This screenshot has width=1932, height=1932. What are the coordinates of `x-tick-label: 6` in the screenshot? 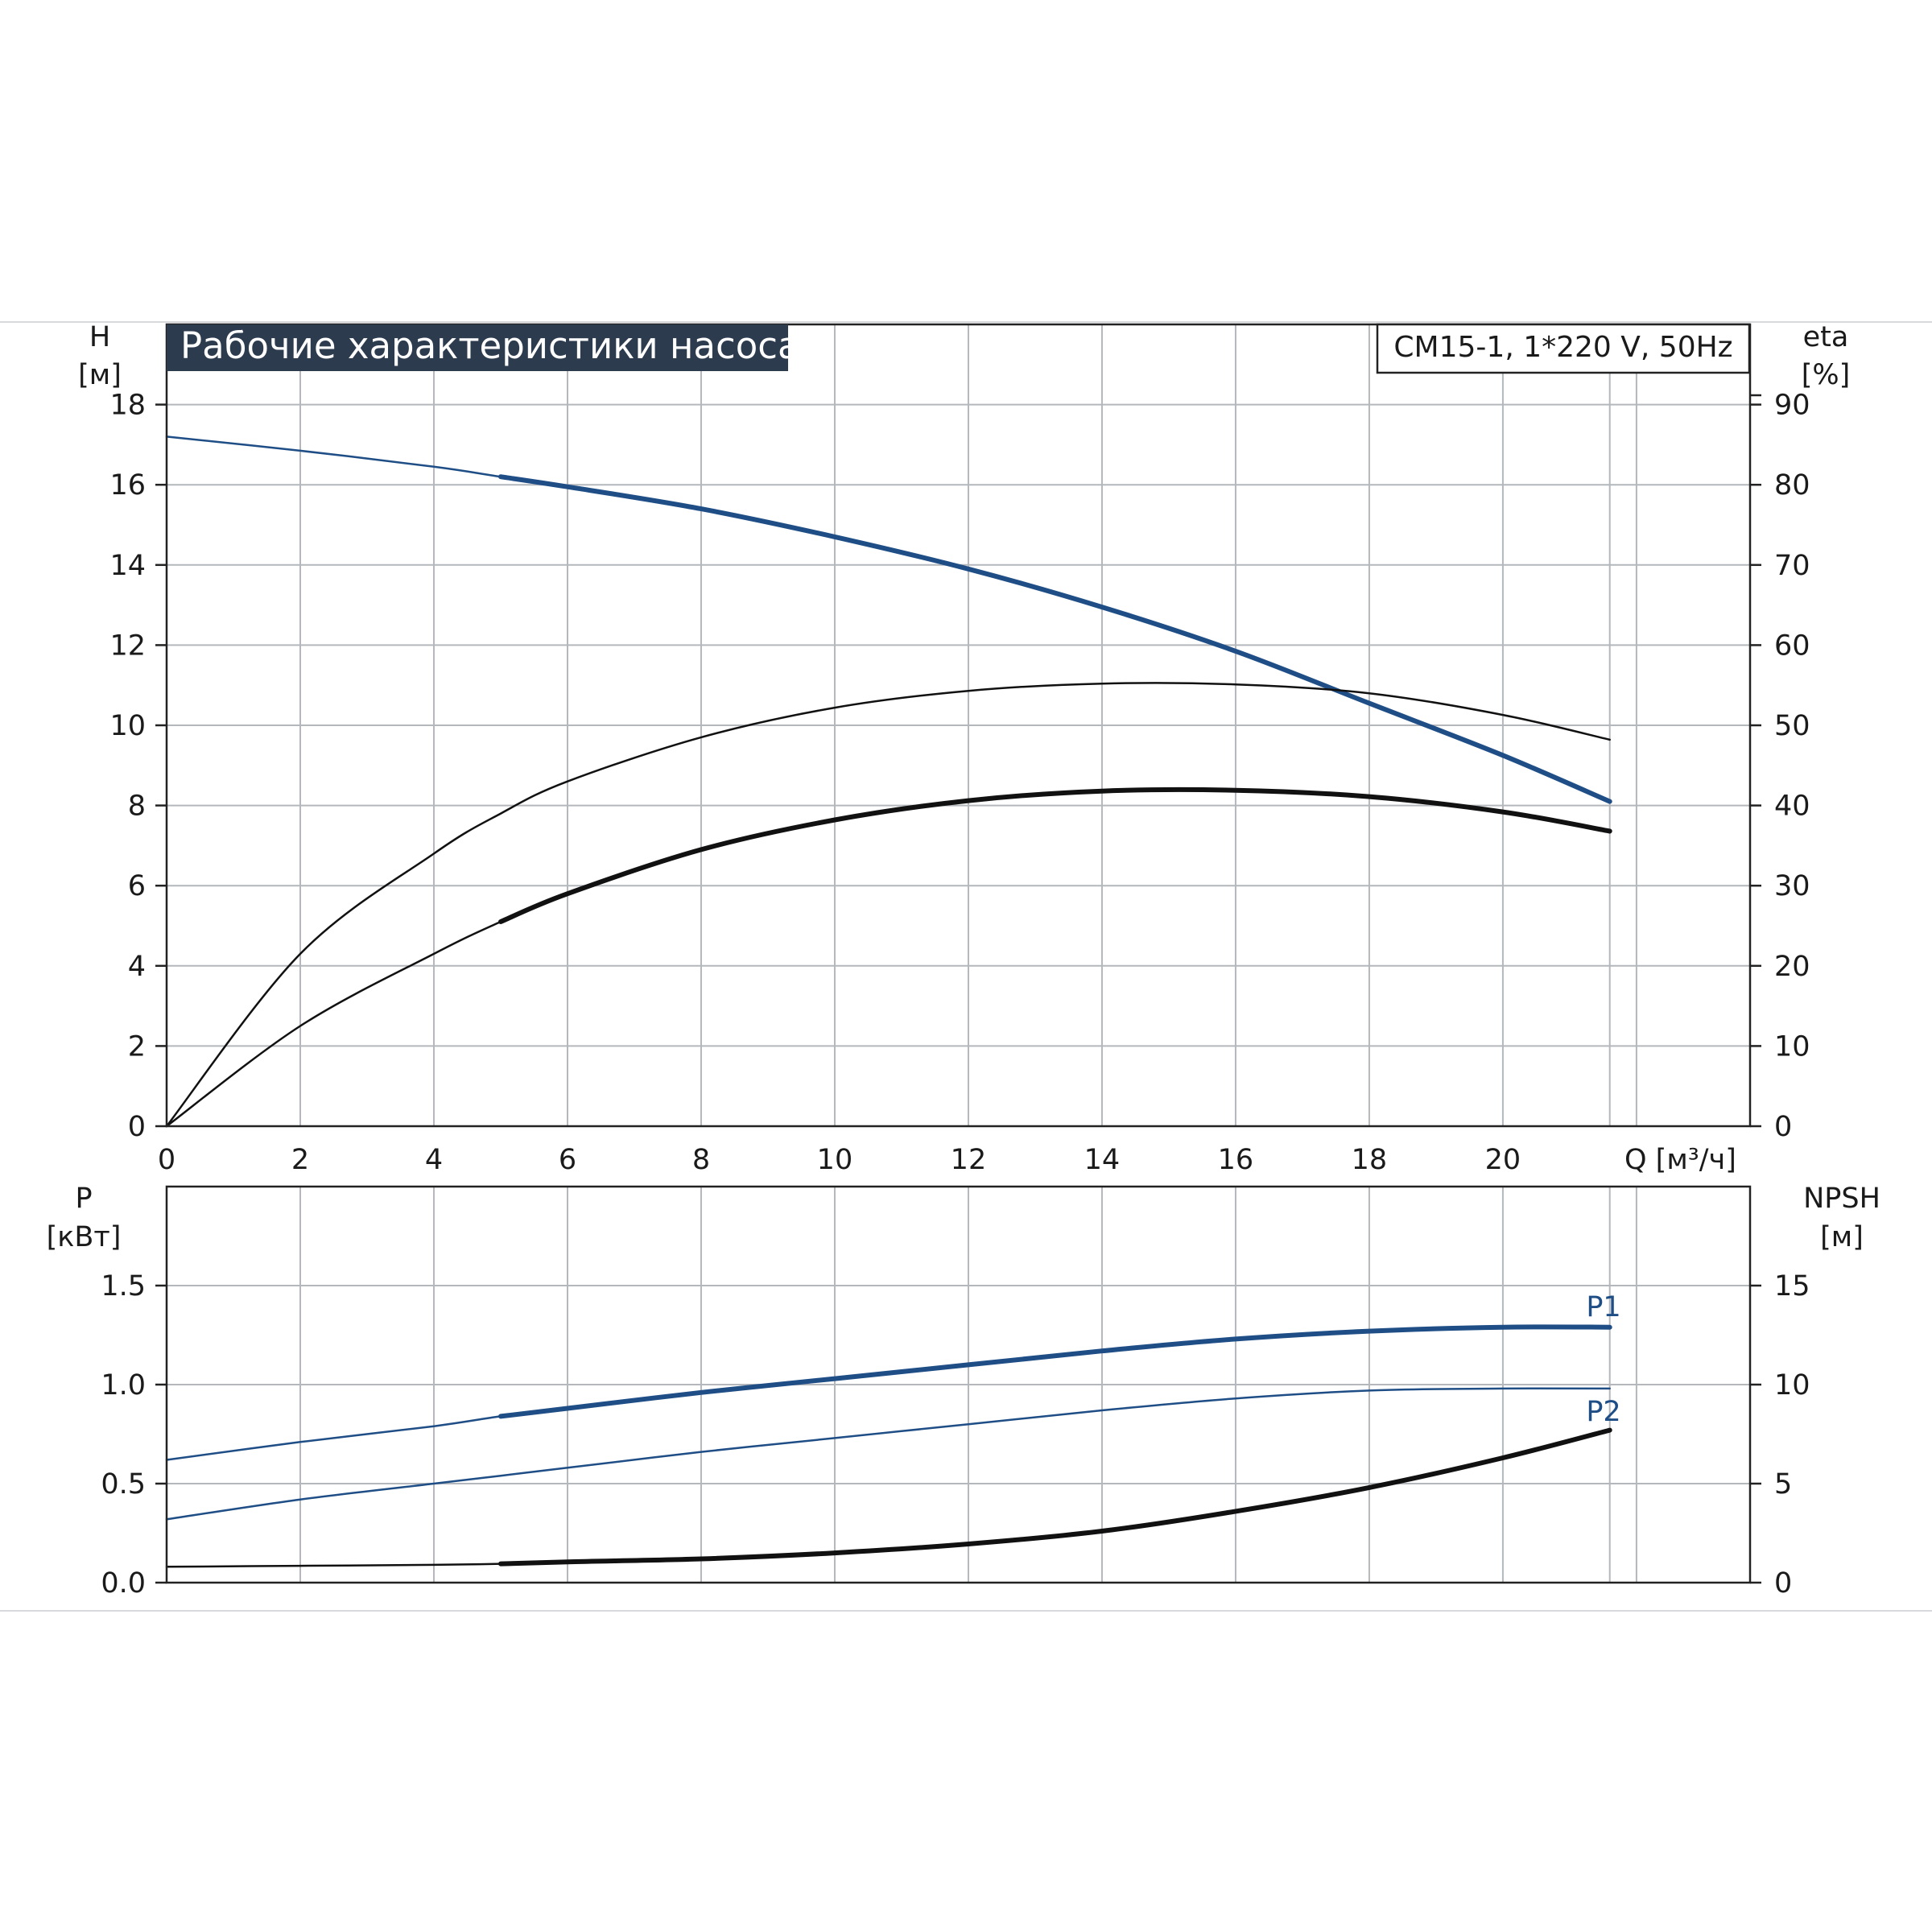 It's located at (567, 1160).